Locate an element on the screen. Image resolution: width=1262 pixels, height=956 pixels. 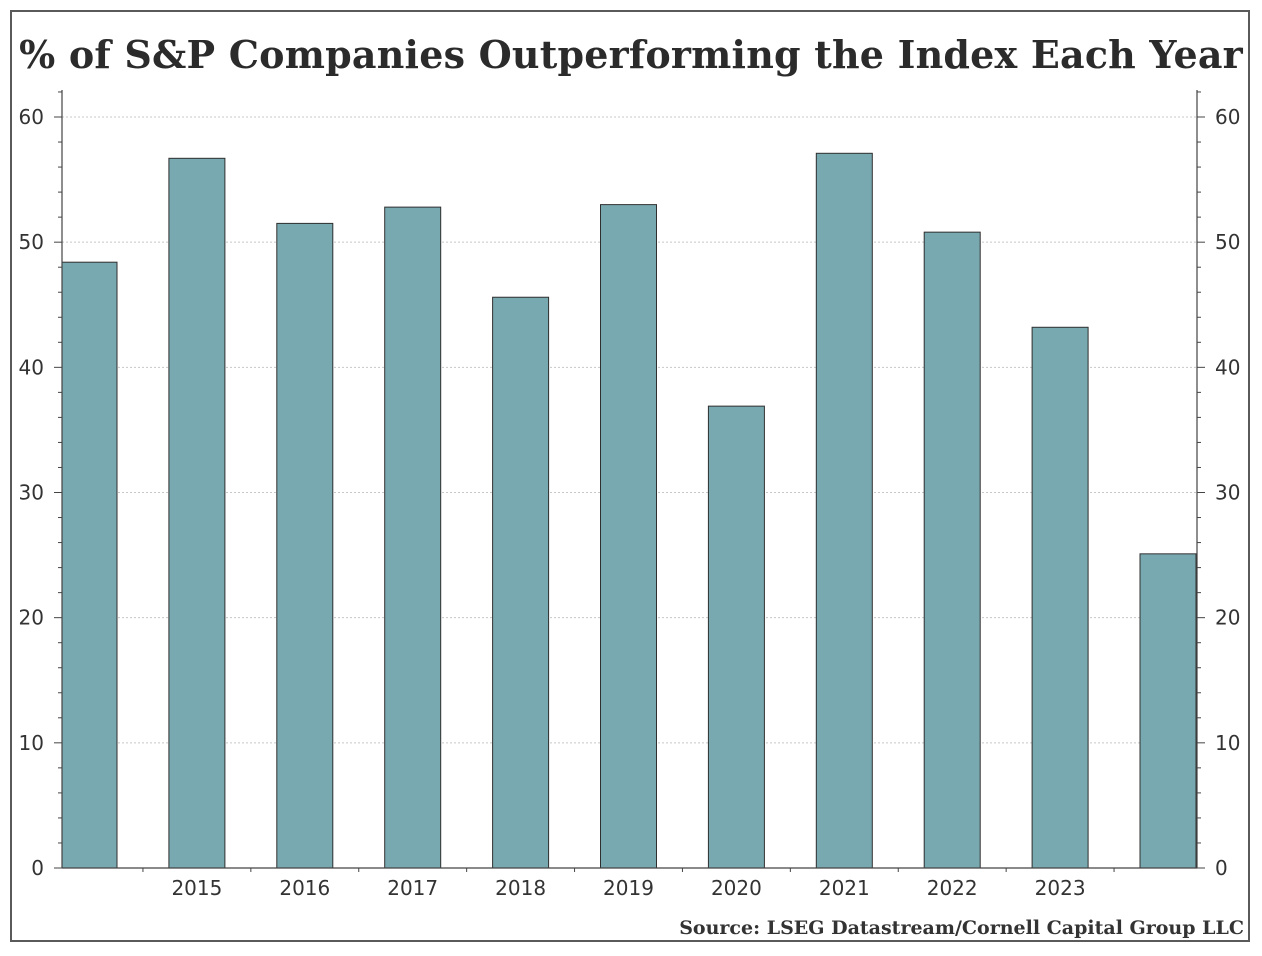
bar-2015 is located at coordinates (197, 513).